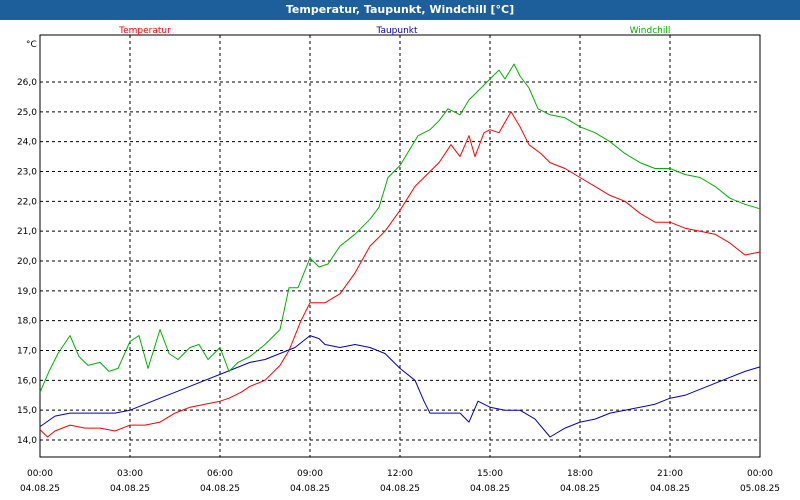  I want to click on y-axis-label: °C, so click(31, 45).